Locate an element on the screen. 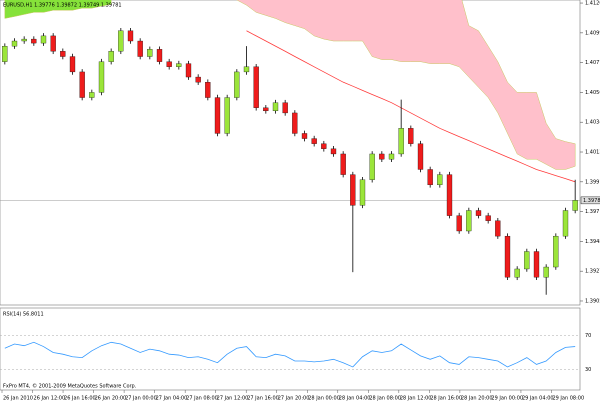  x-tick-label: 29 Jan 08:00 is located at coordinates (568, 399).